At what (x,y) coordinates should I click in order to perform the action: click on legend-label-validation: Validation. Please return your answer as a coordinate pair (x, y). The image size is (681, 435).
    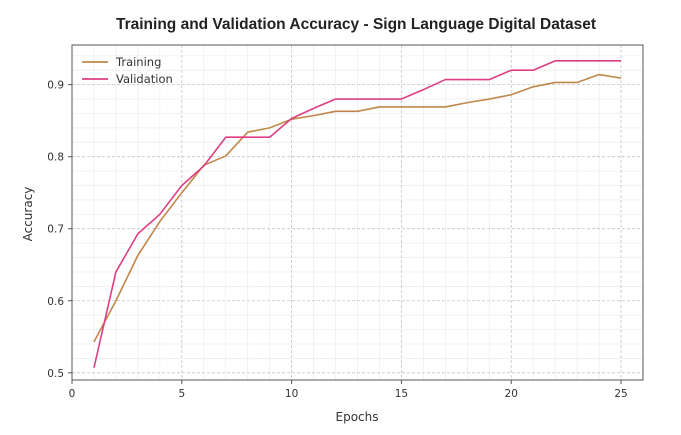
    Looking at the image, I should click on (144, 79).